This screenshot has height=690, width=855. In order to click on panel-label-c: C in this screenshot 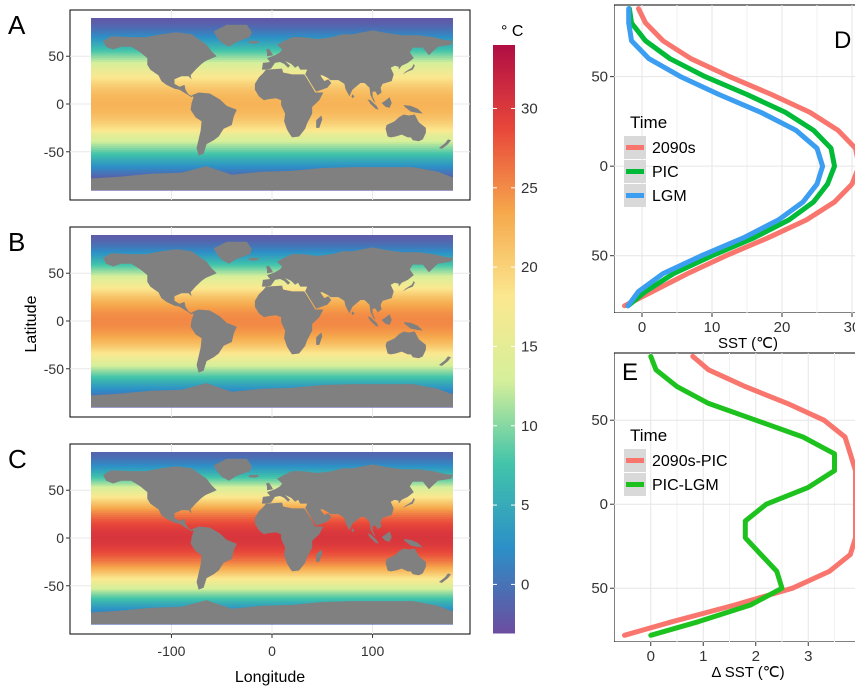, I will do `click(17, 459)`.